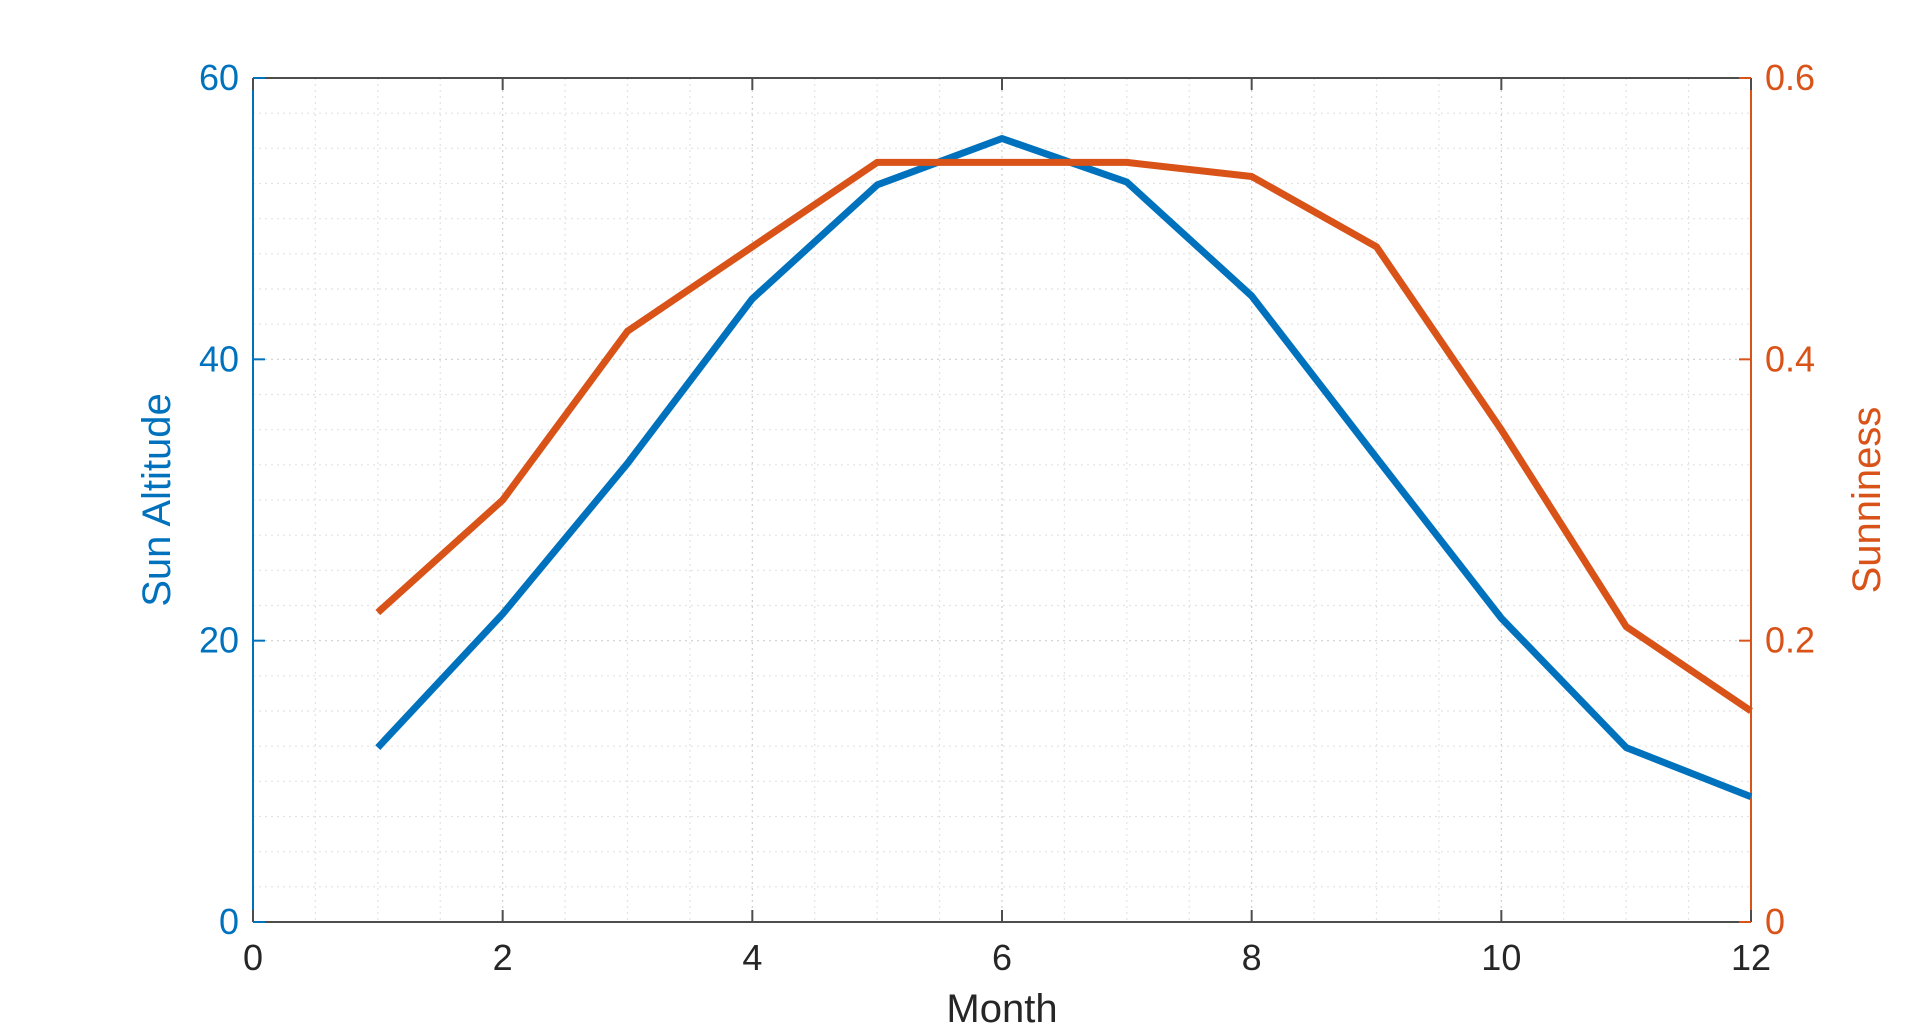 This screenshot has height=1034, width=1920. What do you see at coordinates (1751, 957) in the screenshot?
I see `x-tick-label: 12` at bounding box center [1751, 957].